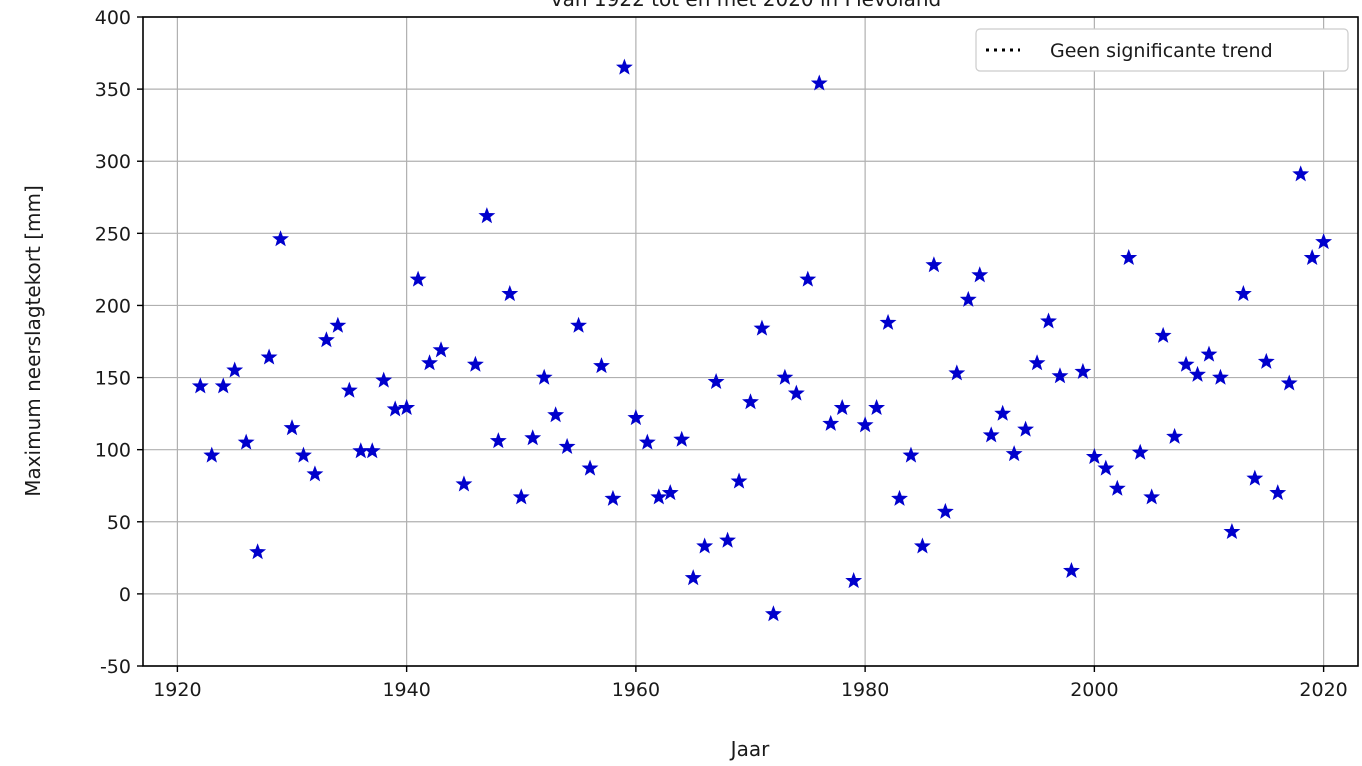  Describe the element at coordinates (113, 18) in the screenshot. I see `y-tick-label: 400` at that location.